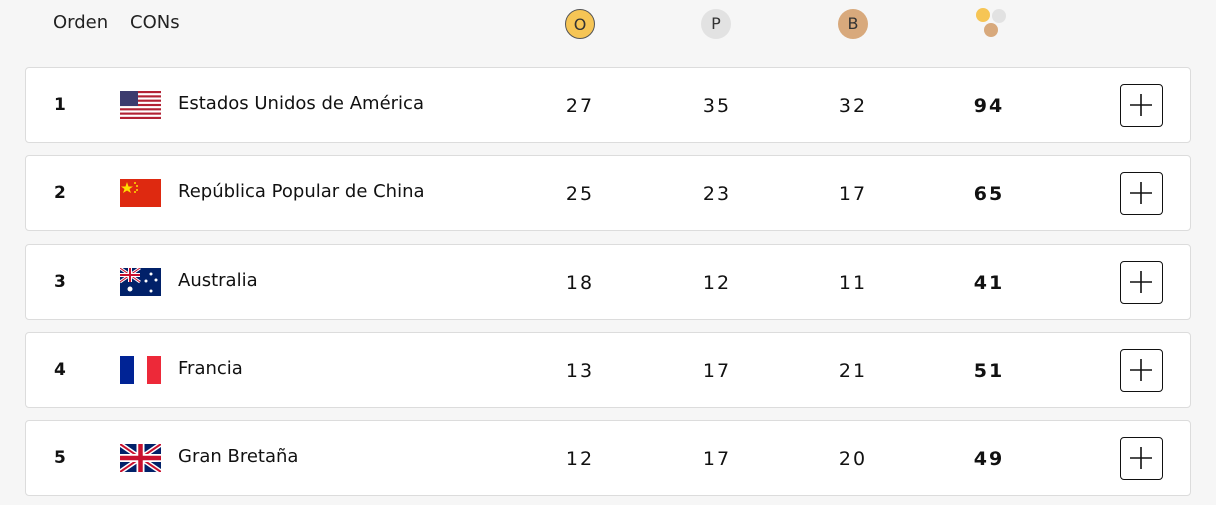  What do you see at coordinates (580, 459) in the screenshot?
I see `gold-count: 12` at bounding box center [580, 459].